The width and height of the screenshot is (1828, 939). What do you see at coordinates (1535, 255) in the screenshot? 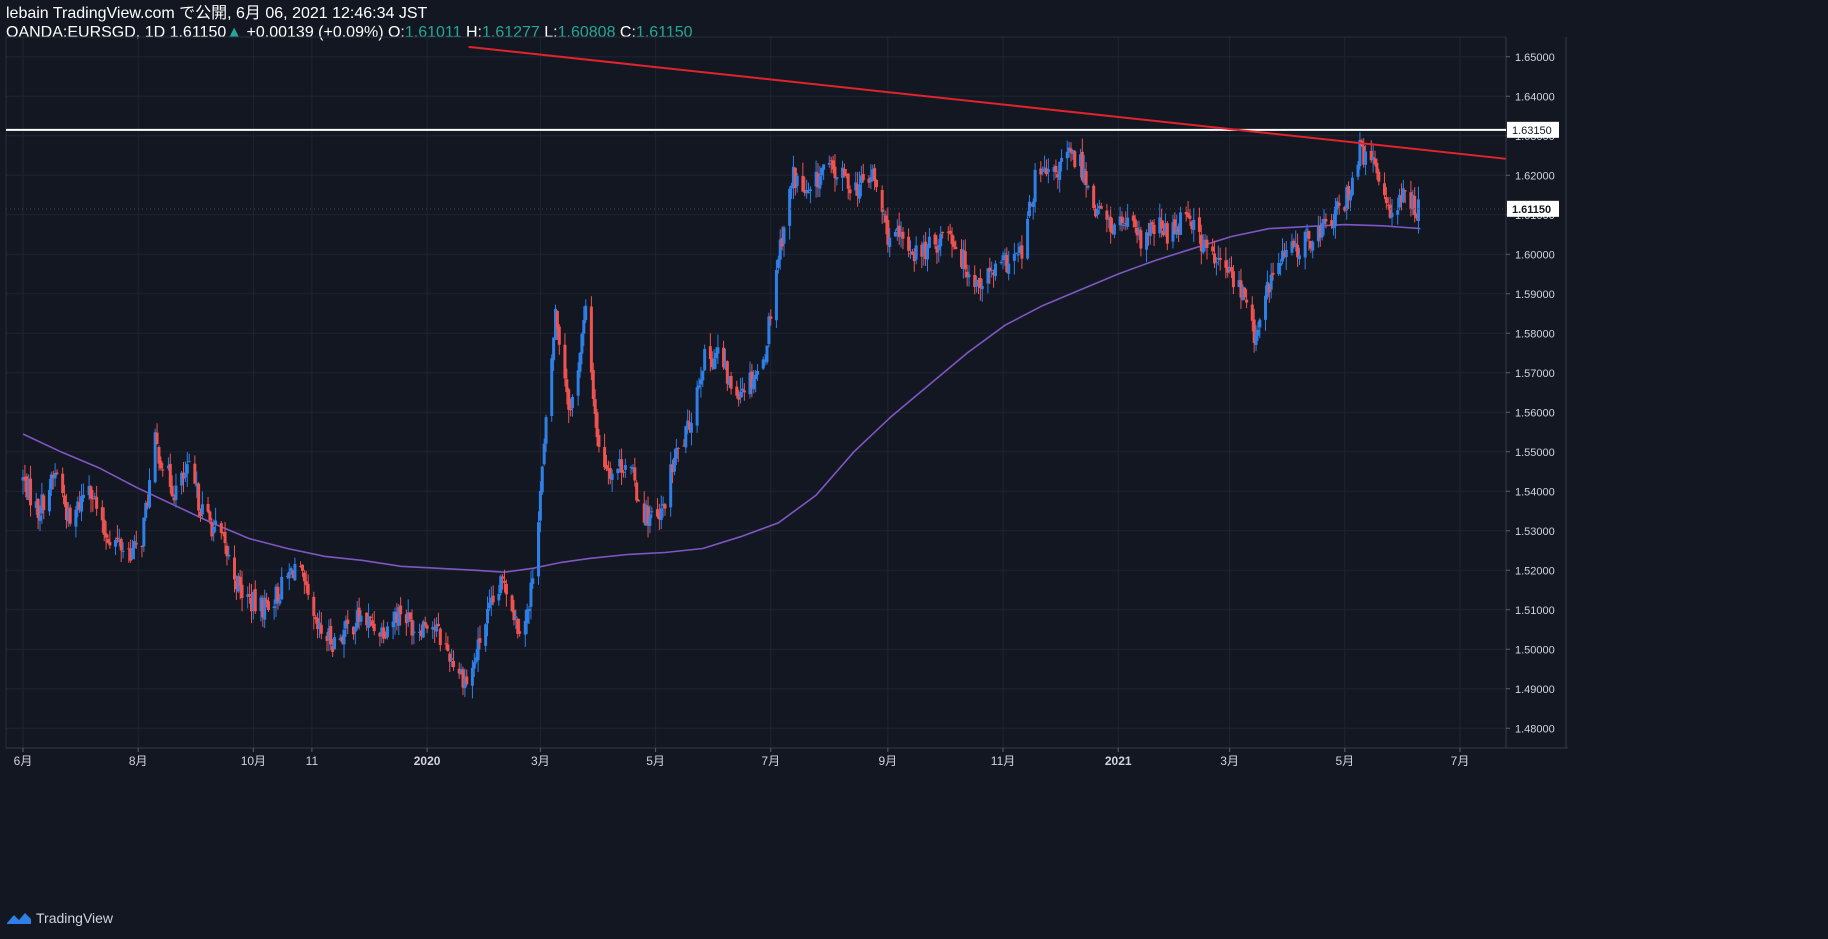
I see `price-tick-label: 1.60000` at bounding box center [1535, 255].